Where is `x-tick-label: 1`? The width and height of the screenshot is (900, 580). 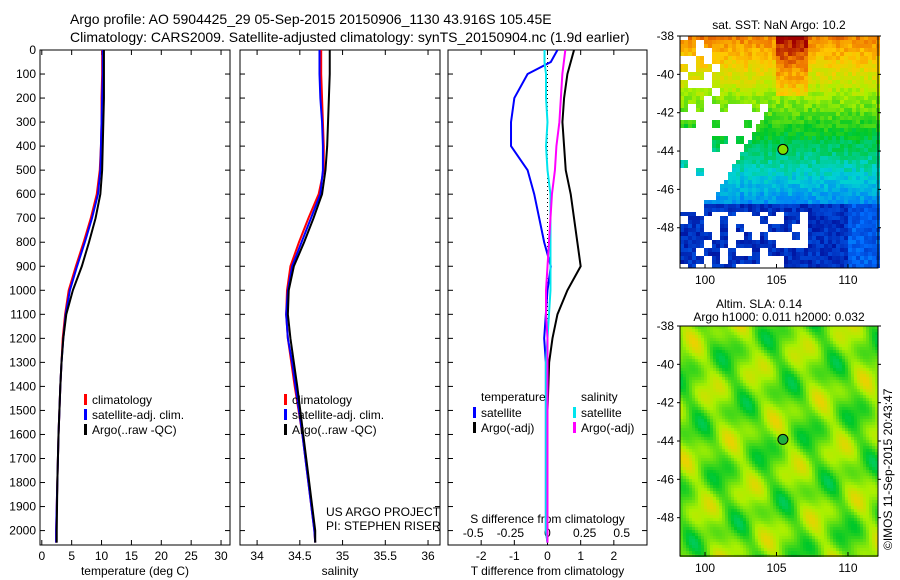
x-tick-label: 1 is located at coordinates (580, 556).